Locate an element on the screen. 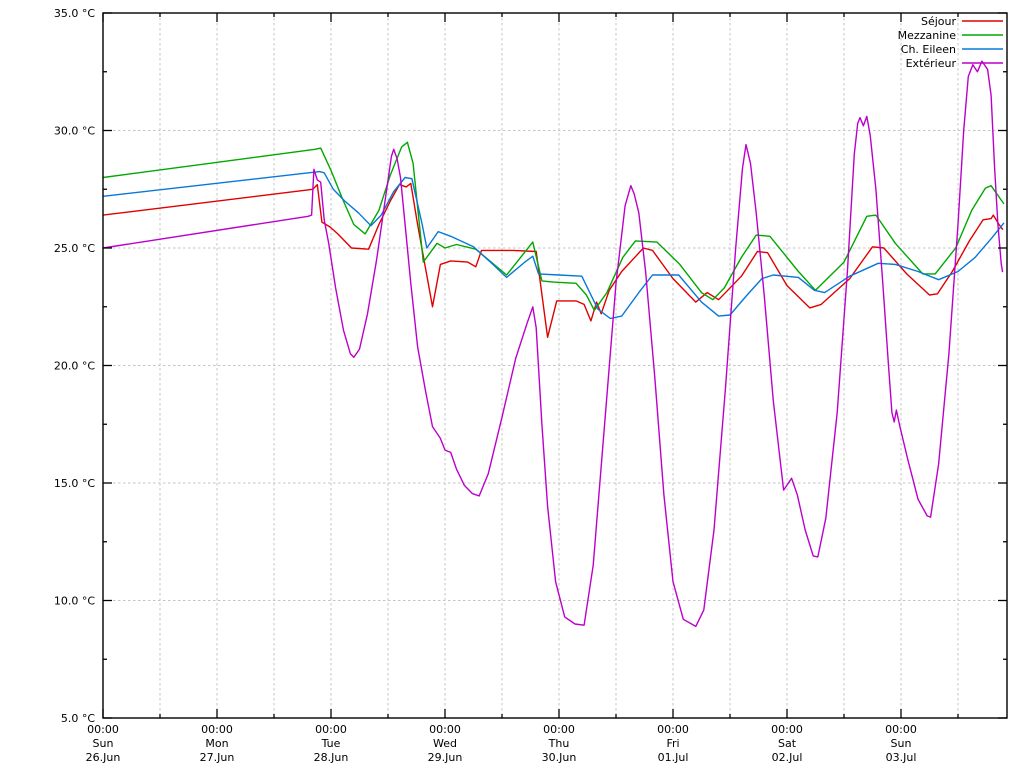  x-tick-label-date: 02.Jul is located at coordinates (787, 757).